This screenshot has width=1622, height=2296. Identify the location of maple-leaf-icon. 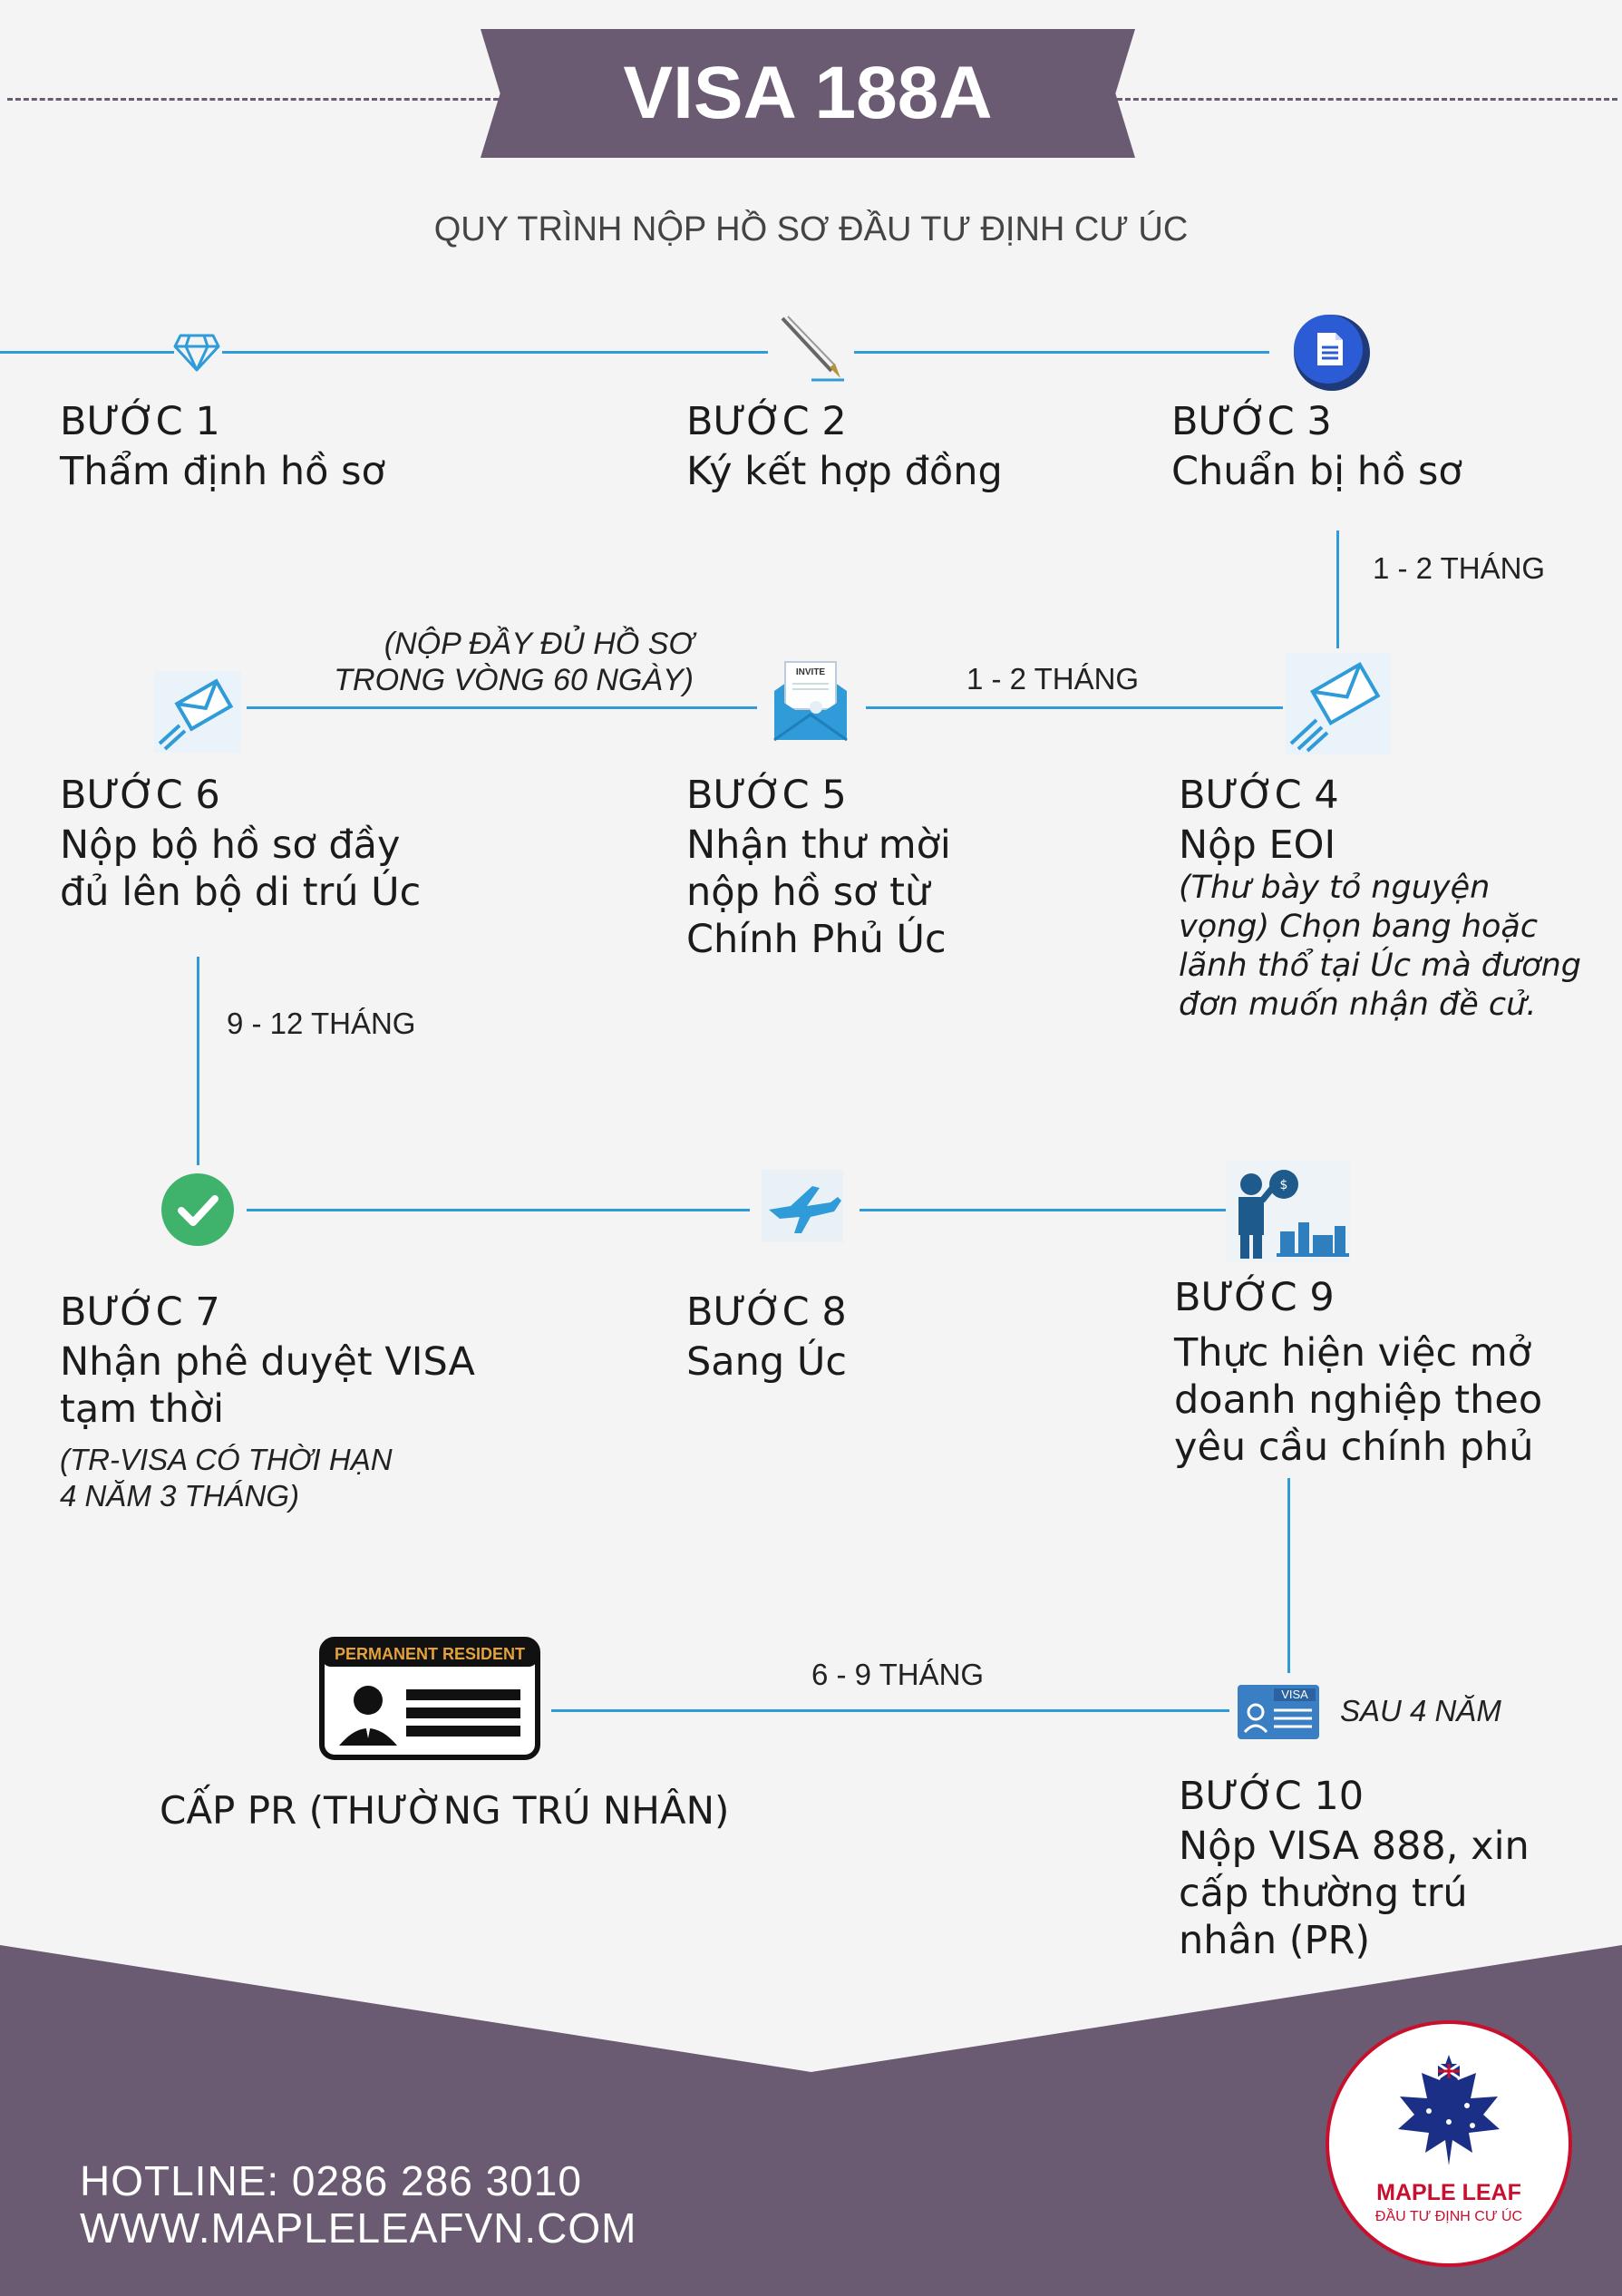
(1449, 2110).